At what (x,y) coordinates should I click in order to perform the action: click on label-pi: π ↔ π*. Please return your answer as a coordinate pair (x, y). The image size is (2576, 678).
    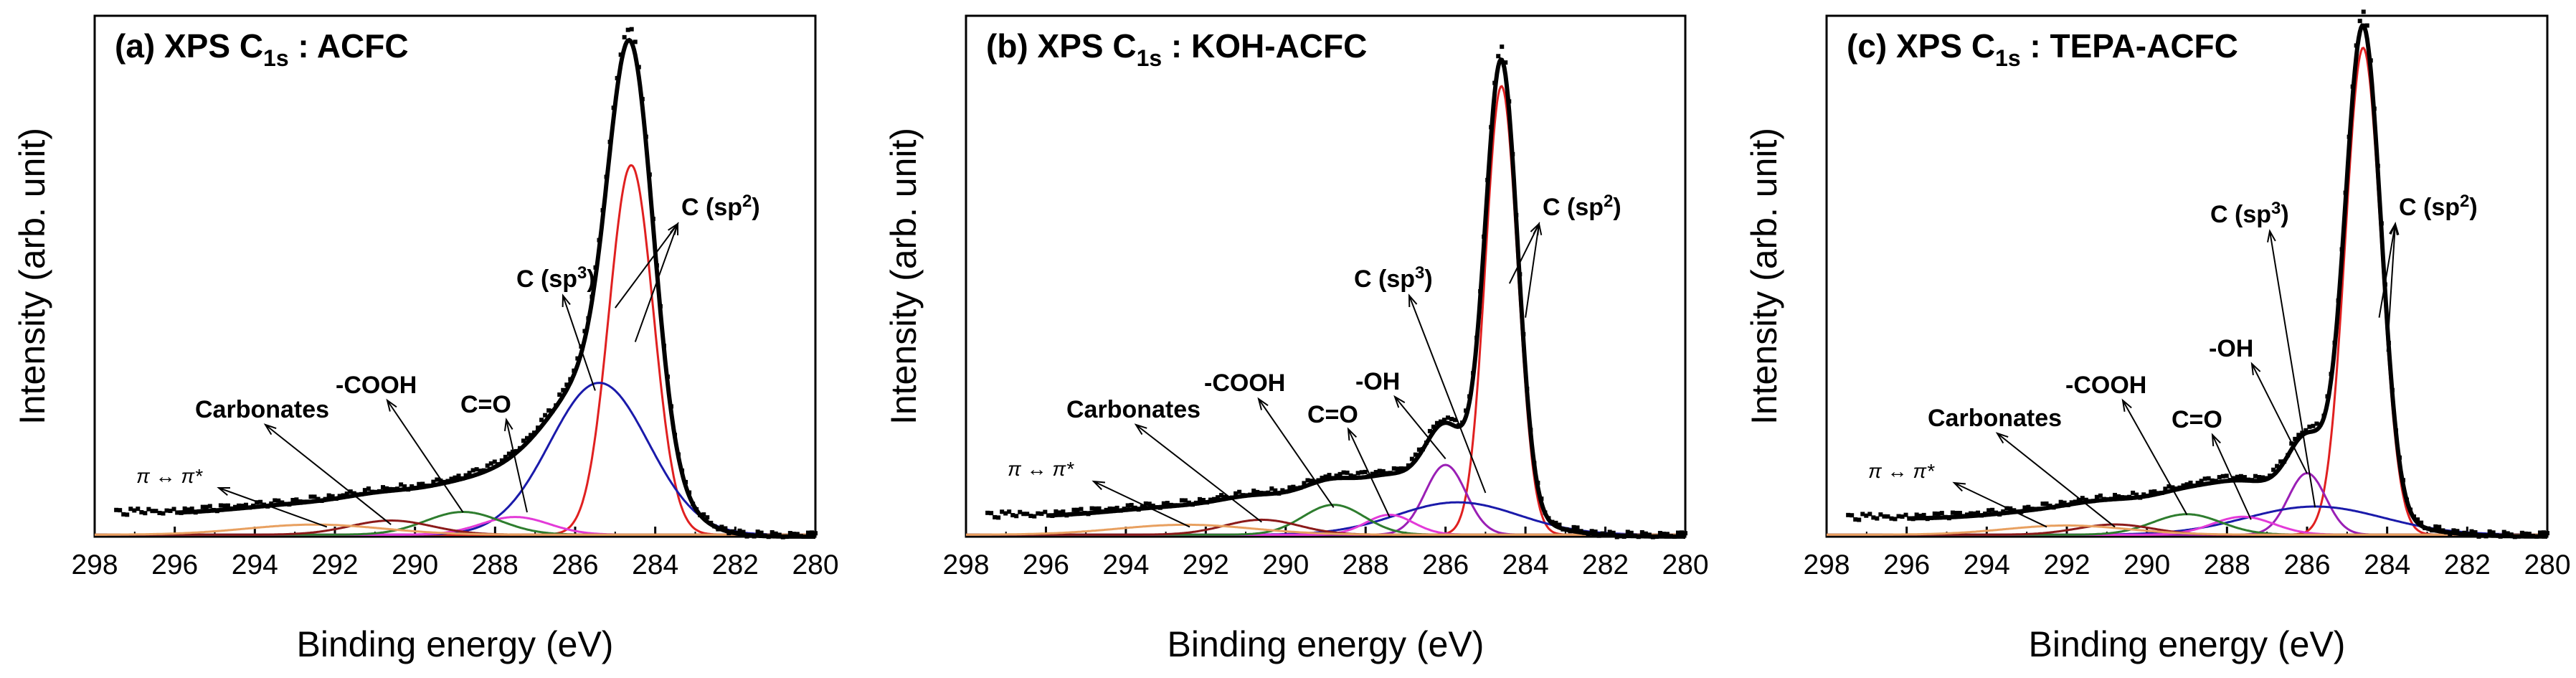
    Looking at the image, I should click on (1041, 469).